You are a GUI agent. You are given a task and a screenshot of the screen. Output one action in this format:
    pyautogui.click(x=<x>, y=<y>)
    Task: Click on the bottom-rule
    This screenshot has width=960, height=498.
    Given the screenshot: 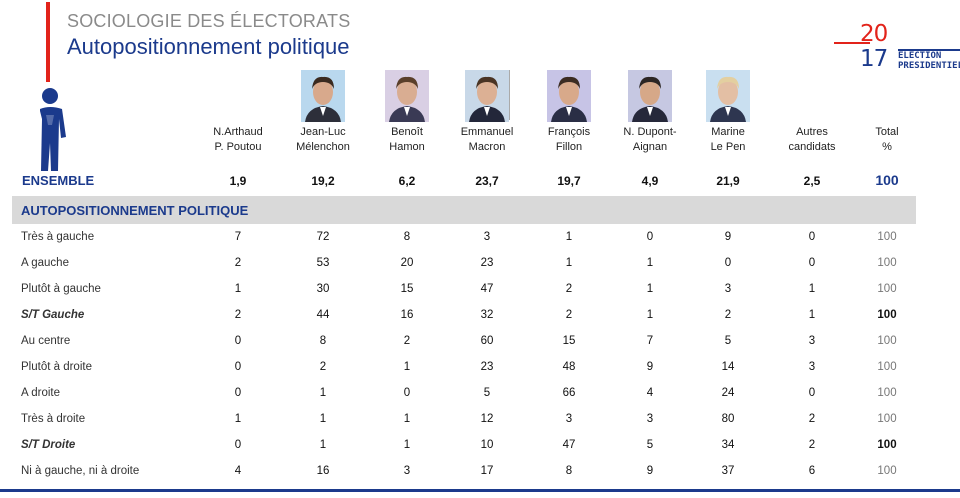 What is the action you would take?
    pyautogui.click(x=480, y=490)
    